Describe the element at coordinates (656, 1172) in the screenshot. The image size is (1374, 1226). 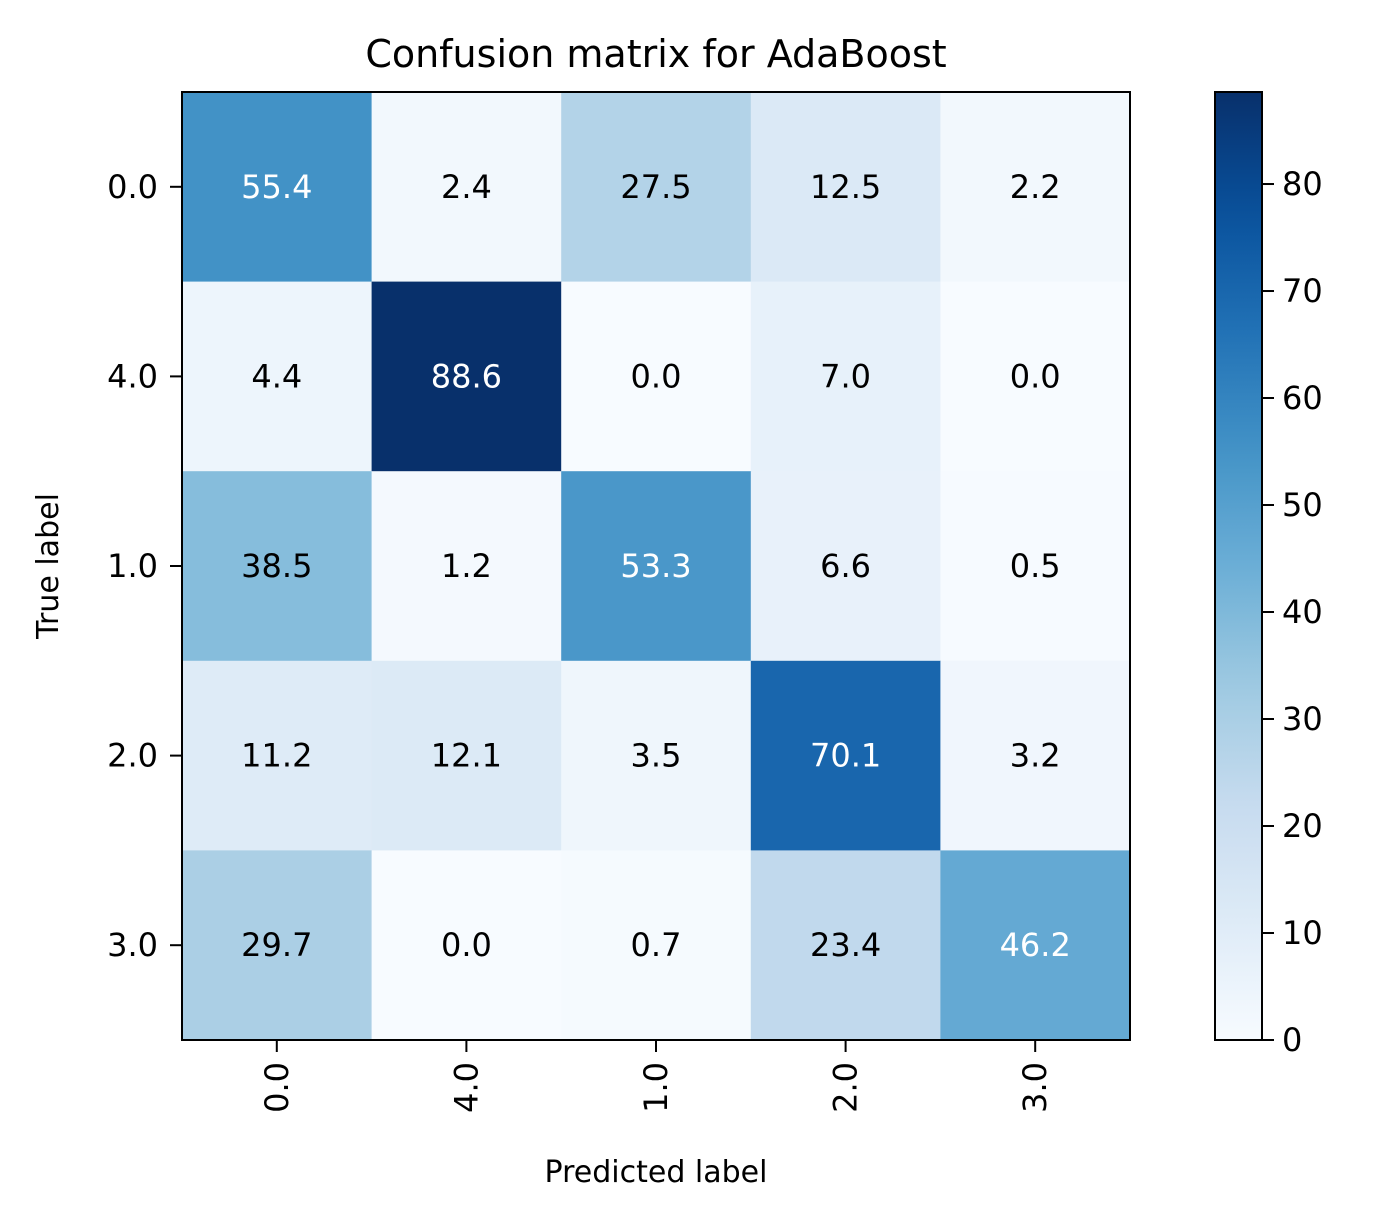
I see `x-axis-label: Predicted label` at that location.